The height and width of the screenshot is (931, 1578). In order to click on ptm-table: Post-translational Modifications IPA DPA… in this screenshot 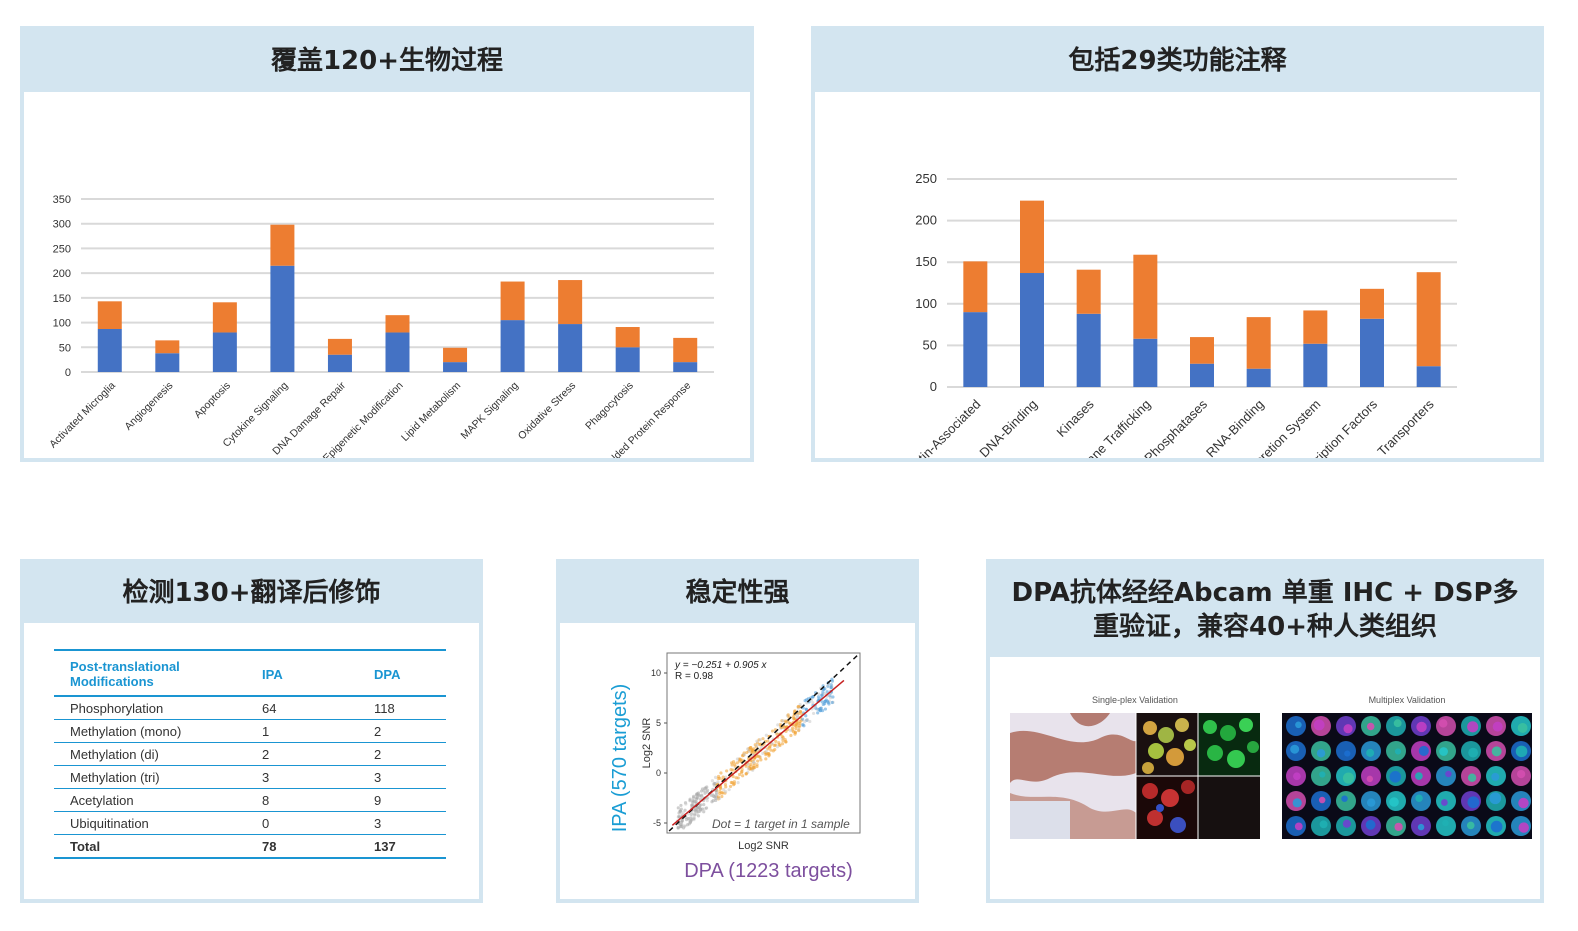, I will do `click(250, 754)`.